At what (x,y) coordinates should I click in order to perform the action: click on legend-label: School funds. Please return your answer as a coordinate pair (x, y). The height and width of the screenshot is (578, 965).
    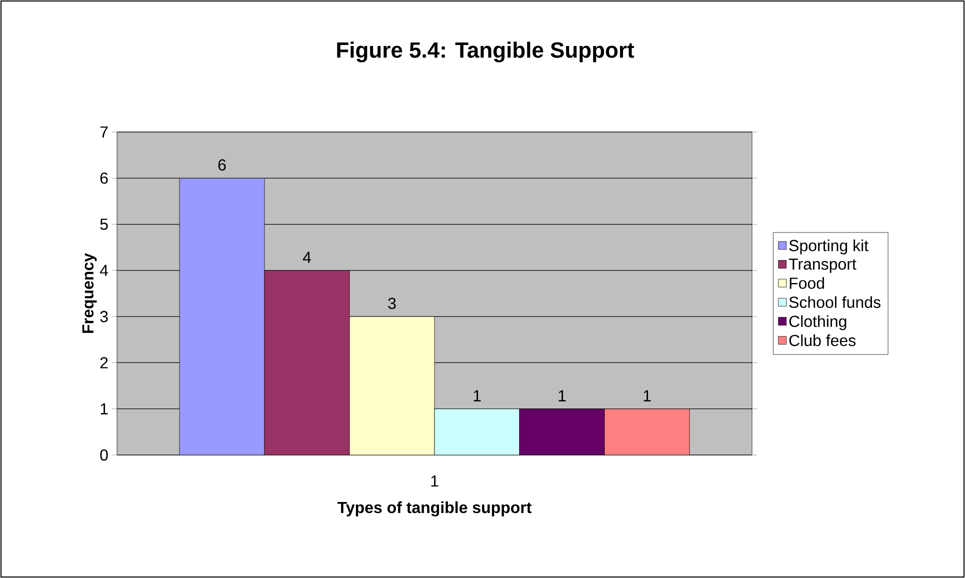
    Looking at the image, I should click on (834, 302).